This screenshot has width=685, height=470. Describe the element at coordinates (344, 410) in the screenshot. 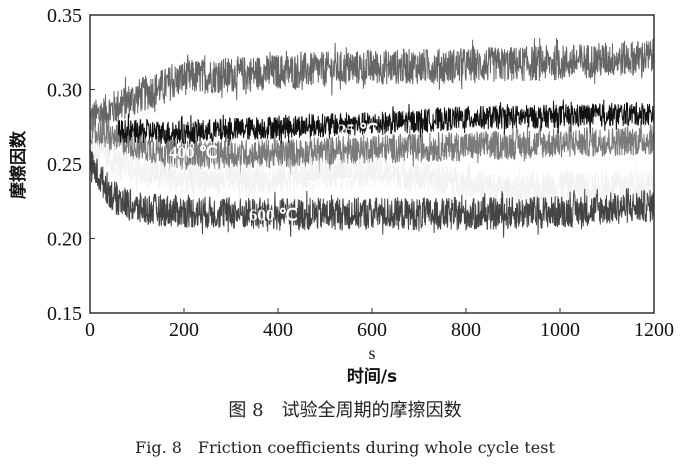

I see `caption-cn: 图 8 试验全周期的摩擦因数` at that location.